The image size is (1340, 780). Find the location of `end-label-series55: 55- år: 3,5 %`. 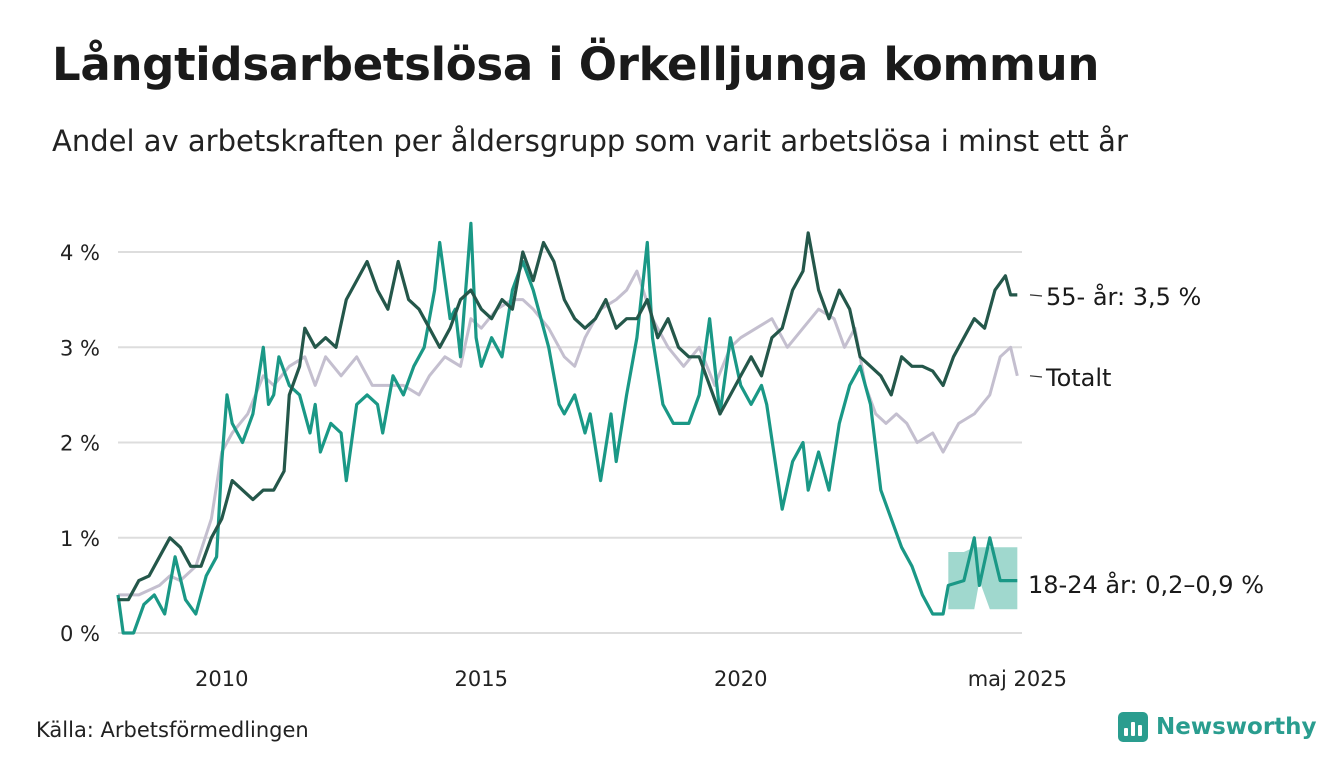

end-label-series55: 55- år: 3,5 % is located at coordinates (1123, 296).